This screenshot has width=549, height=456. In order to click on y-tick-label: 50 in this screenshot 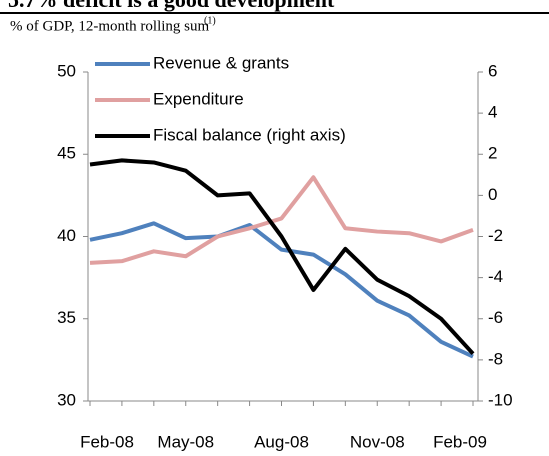, I will do `click(66, 70)`.